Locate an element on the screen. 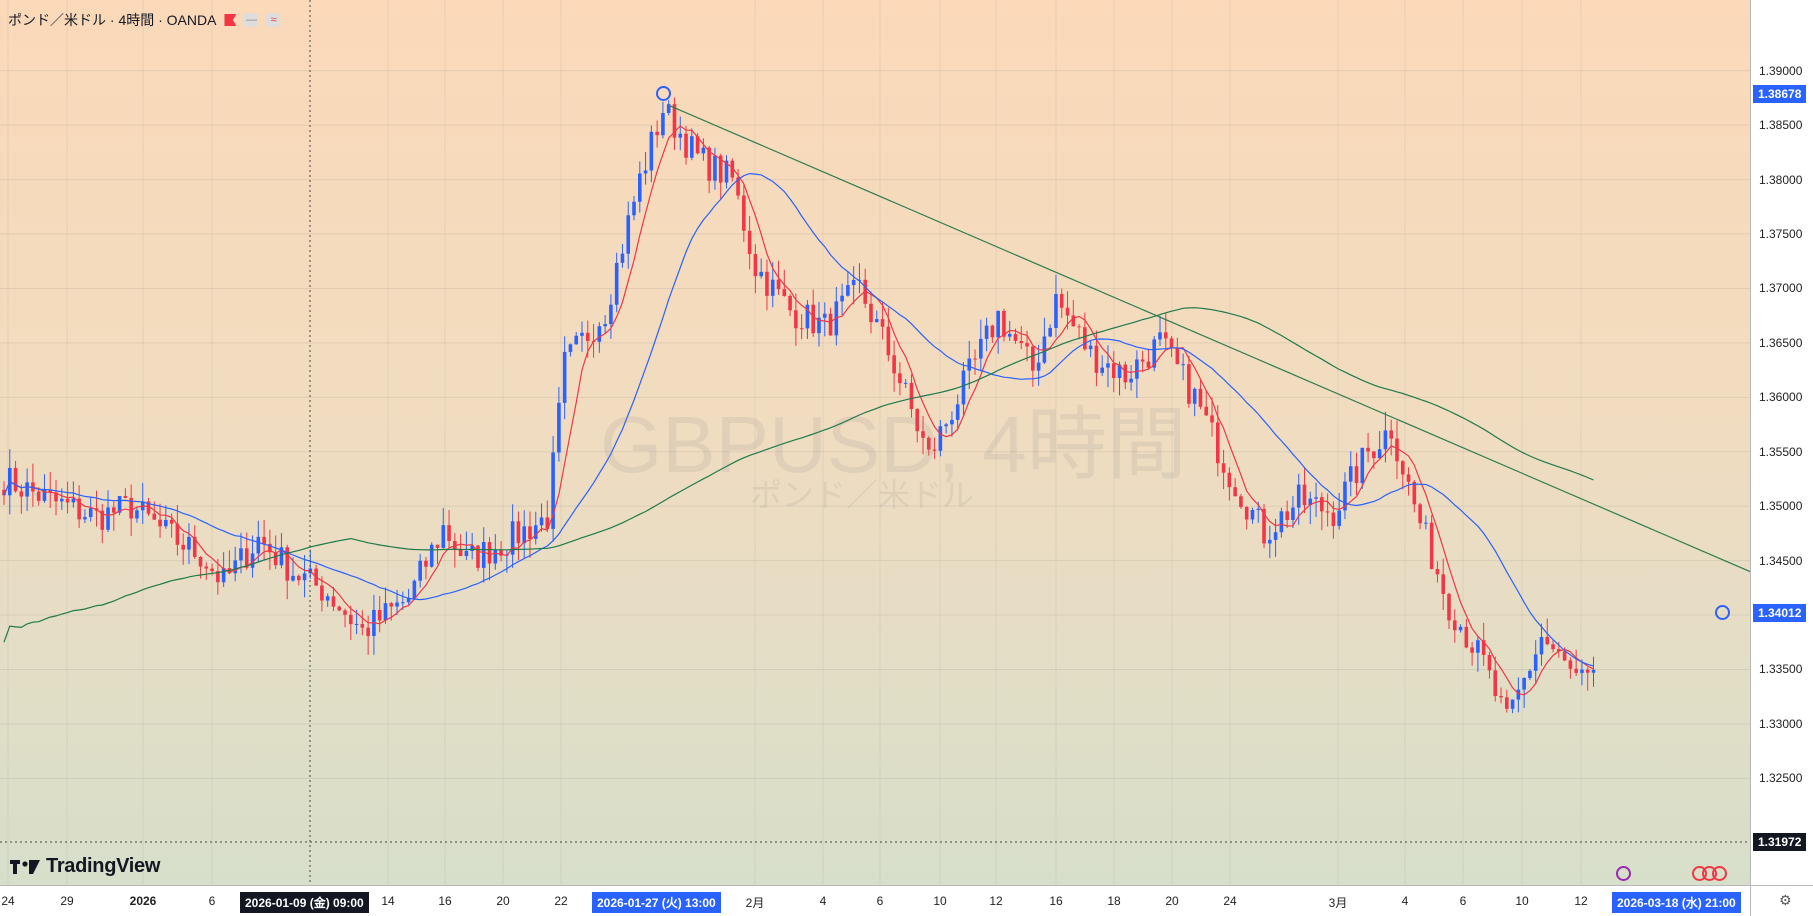  x-tick-label: 20 is located at coordinates (503, 901).